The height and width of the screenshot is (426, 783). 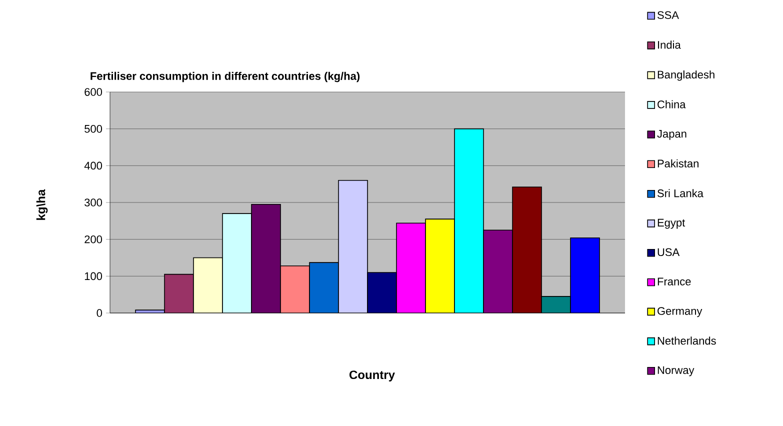 I want to click on legend-label: Sri Lanka, so click(x=681, y=193).